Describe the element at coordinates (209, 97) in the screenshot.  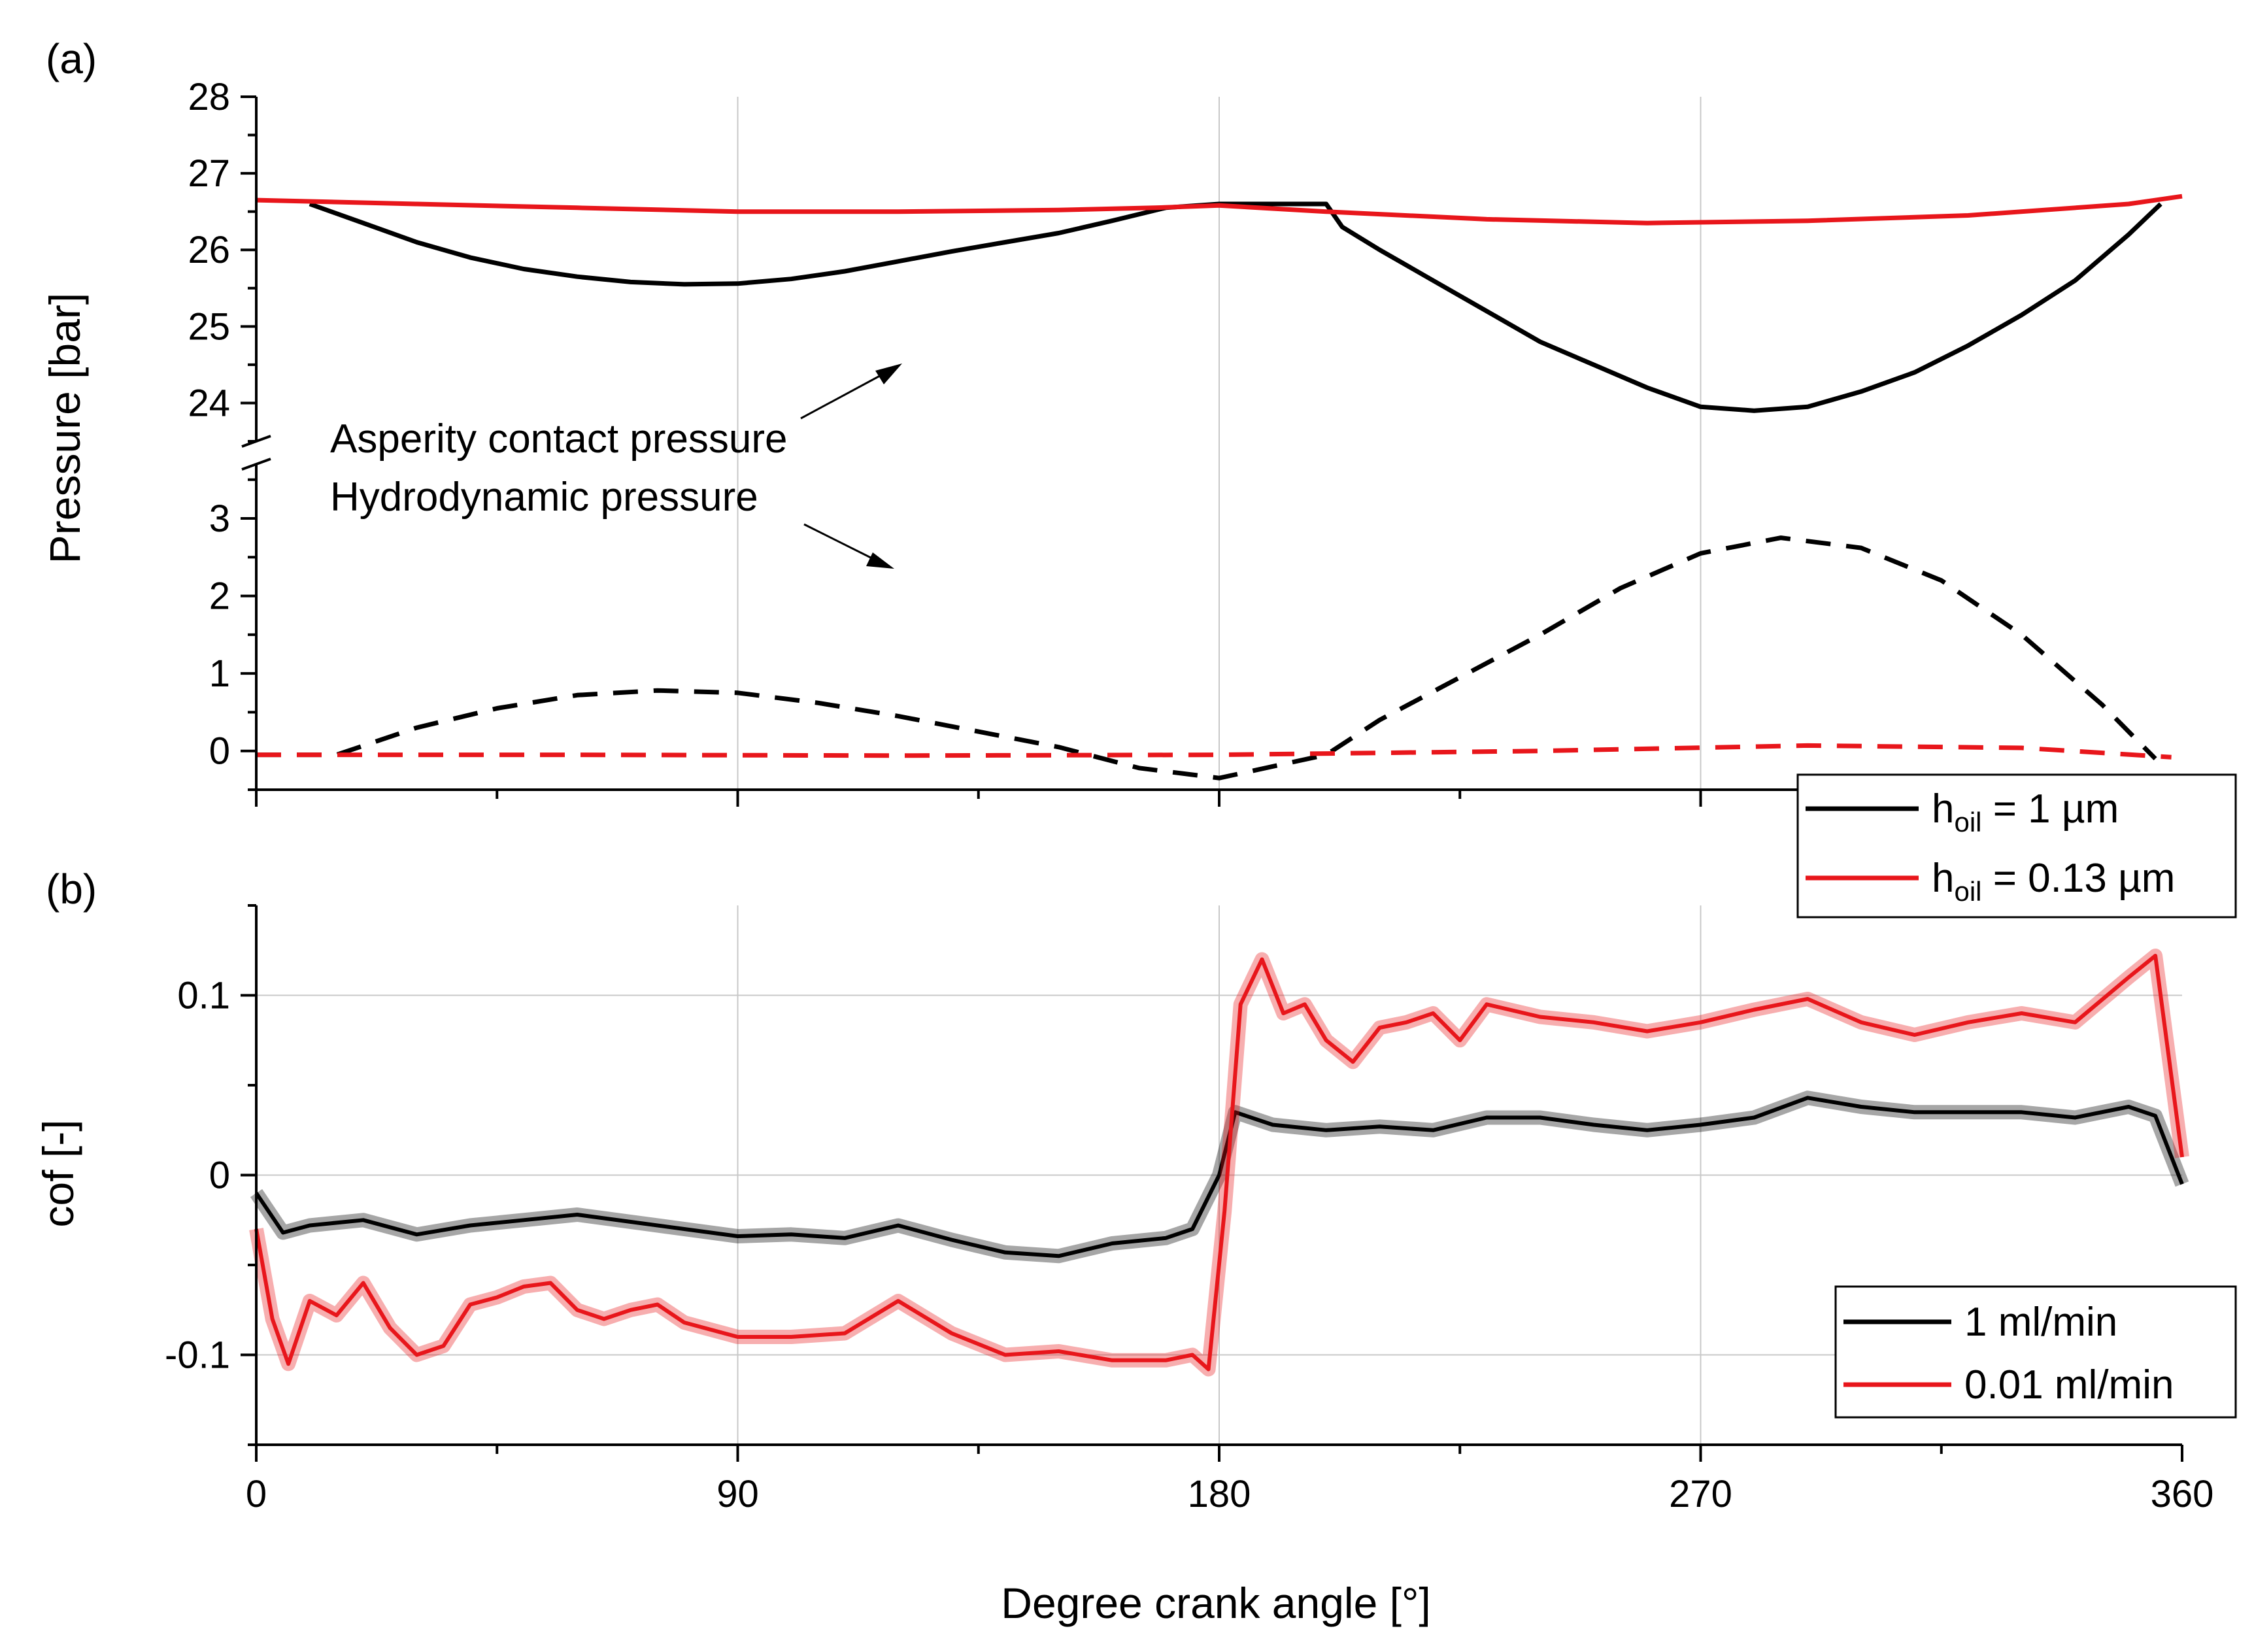
I see `panel-a-y-tick-label-28: 28` at that location.